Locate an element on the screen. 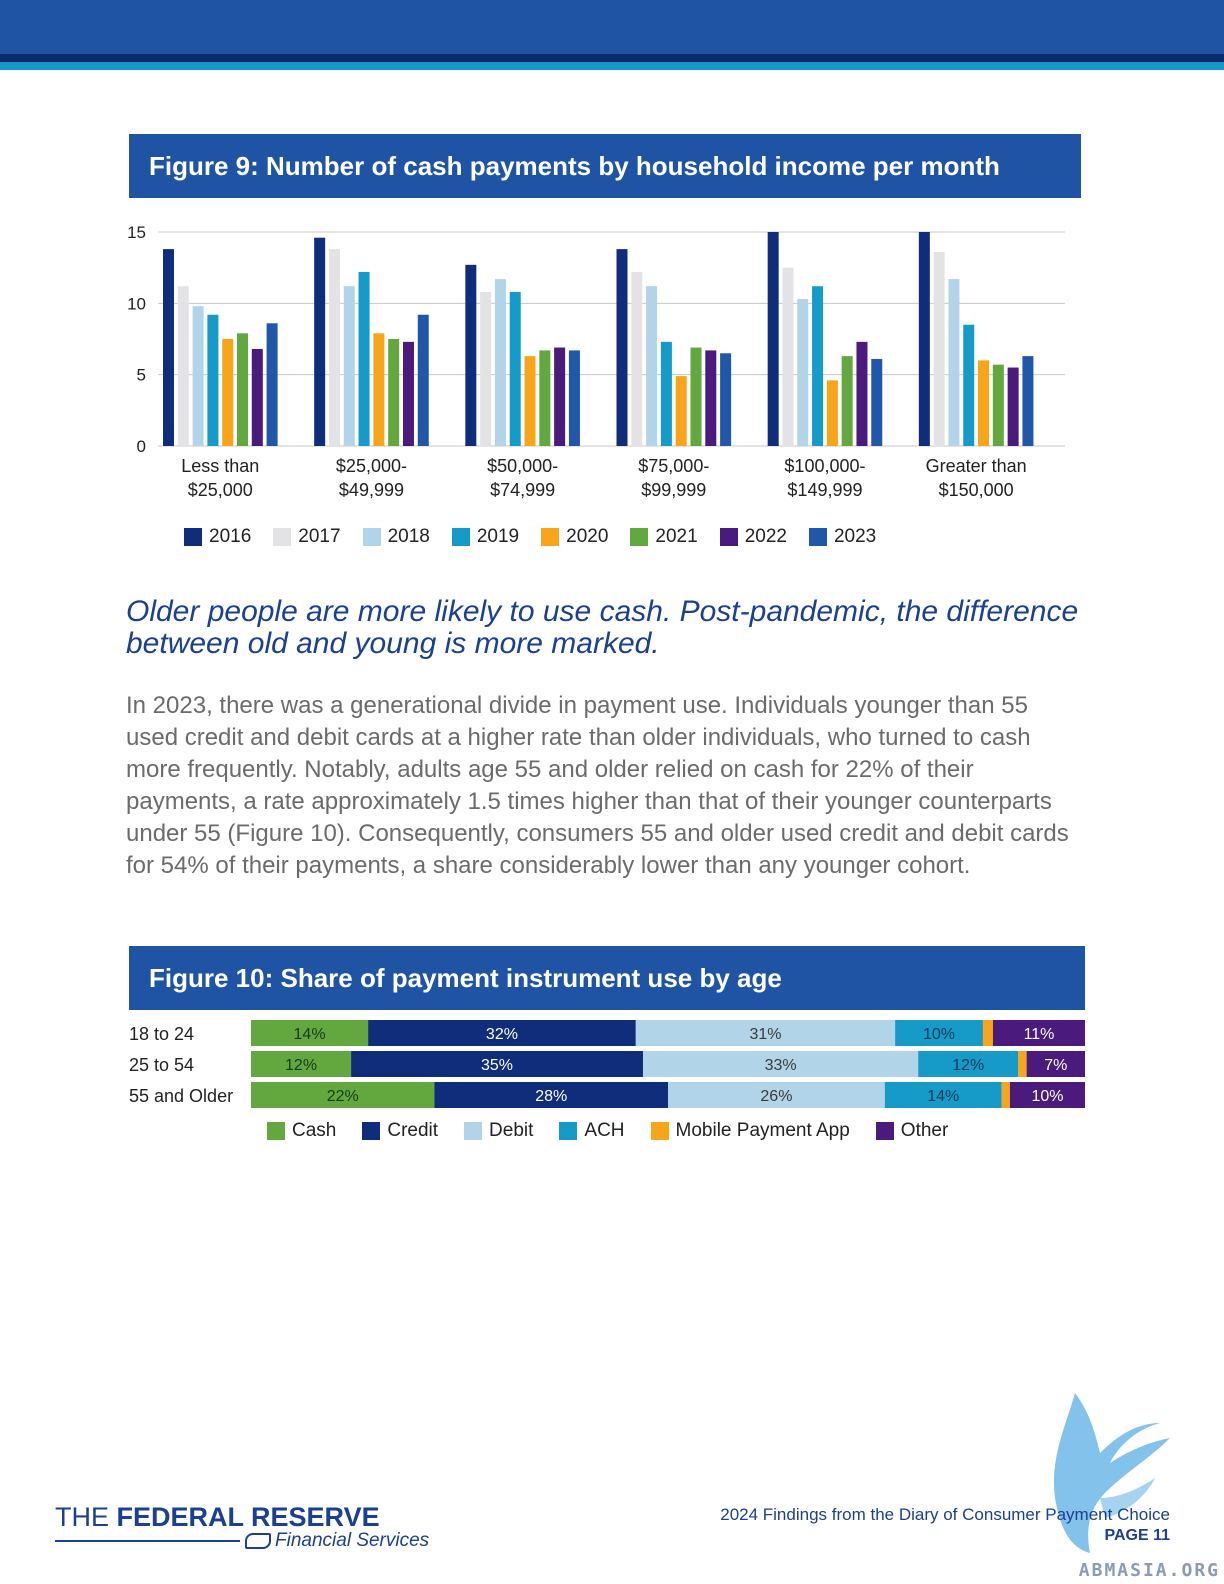 The image size is (1224, 1584). figure9-category-label: $25,000 is located at coordinates (220, 490).